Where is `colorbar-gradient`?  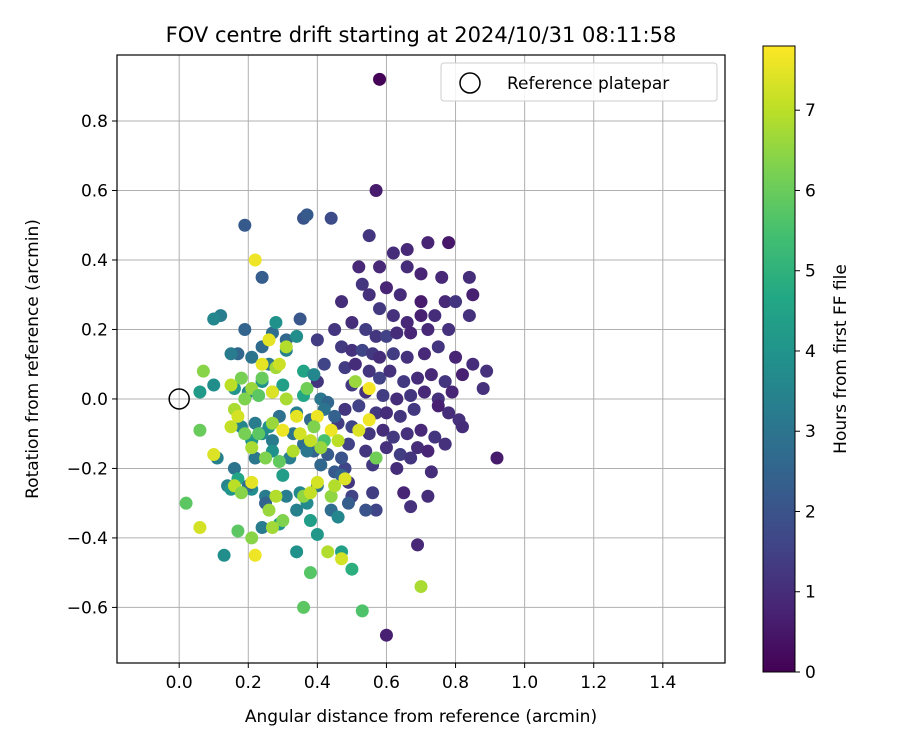
colorbar-gradient is located at coordinates (779, 359).